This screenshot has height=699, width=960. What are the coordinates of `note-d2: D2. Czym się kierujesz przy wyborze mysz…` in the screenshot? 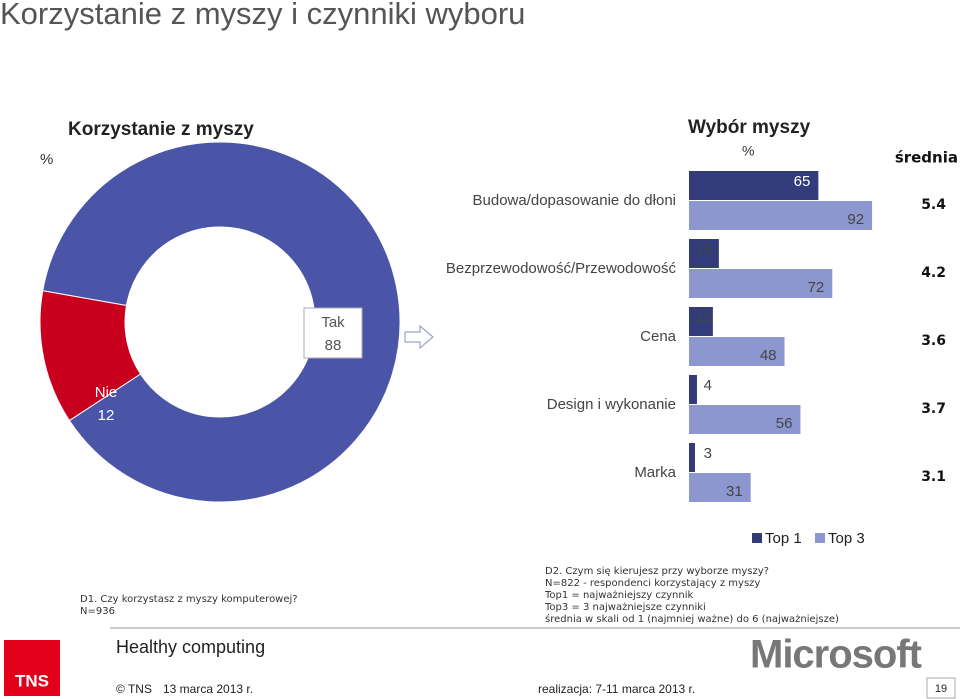 It's located at (657, 571).